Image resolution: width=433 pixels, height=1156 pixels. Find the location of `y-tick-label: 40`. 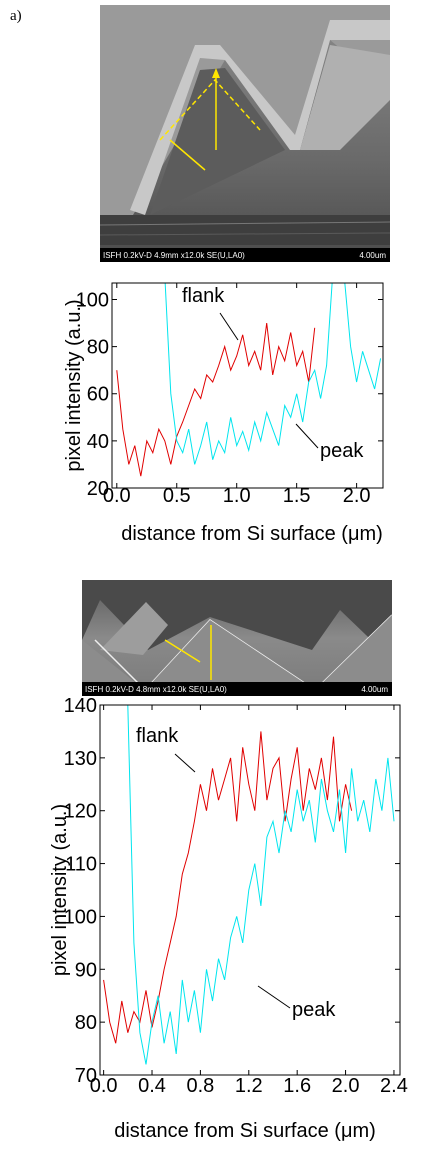

y-tick-label: 40 is located at coordinates (98, 442).